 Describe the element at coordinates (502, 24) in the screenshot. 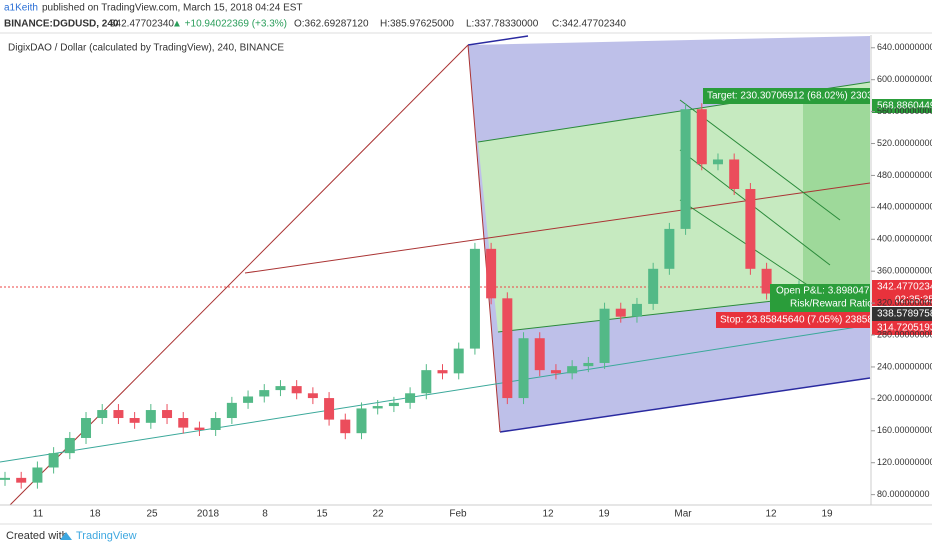

I see `low: L:337.78330000` at that location.